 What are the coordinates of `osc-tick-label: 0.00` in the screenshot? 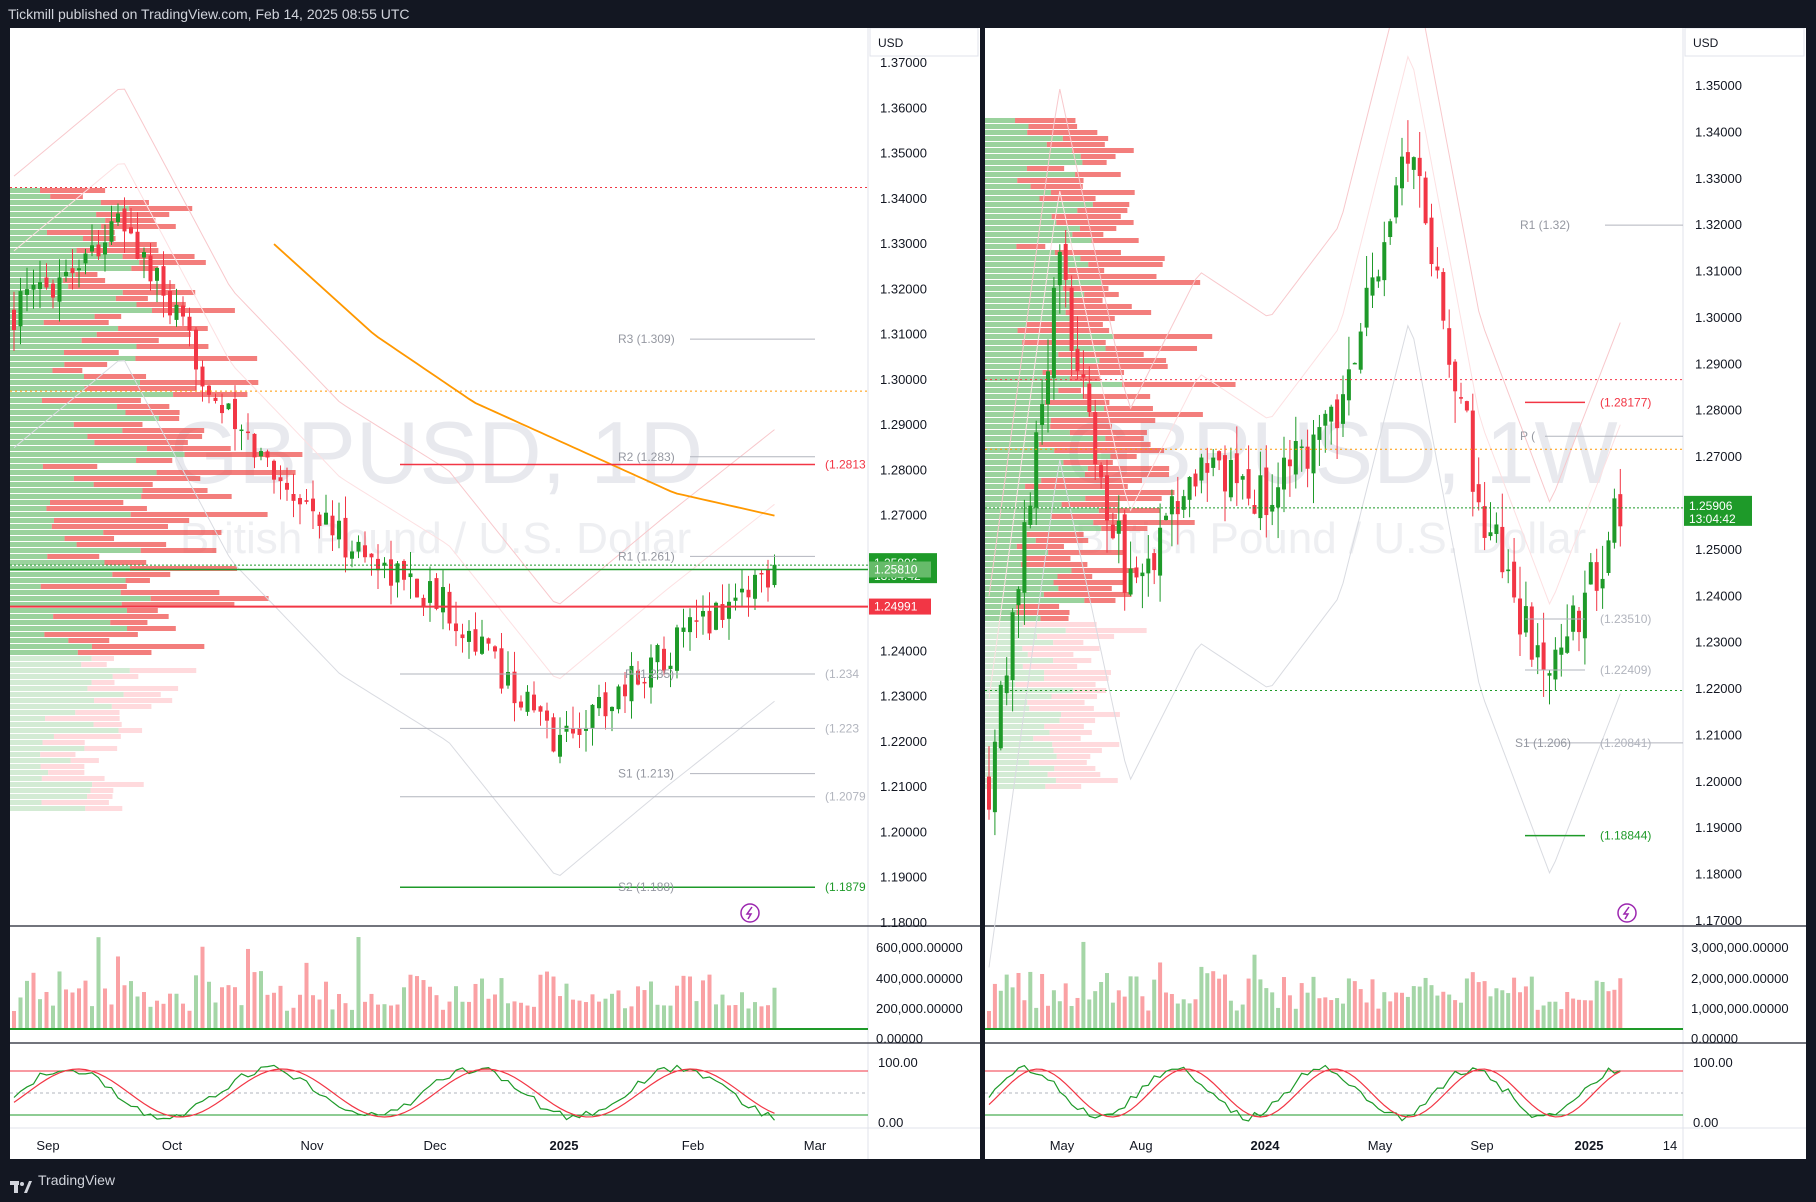 It's located at (890, 1122).